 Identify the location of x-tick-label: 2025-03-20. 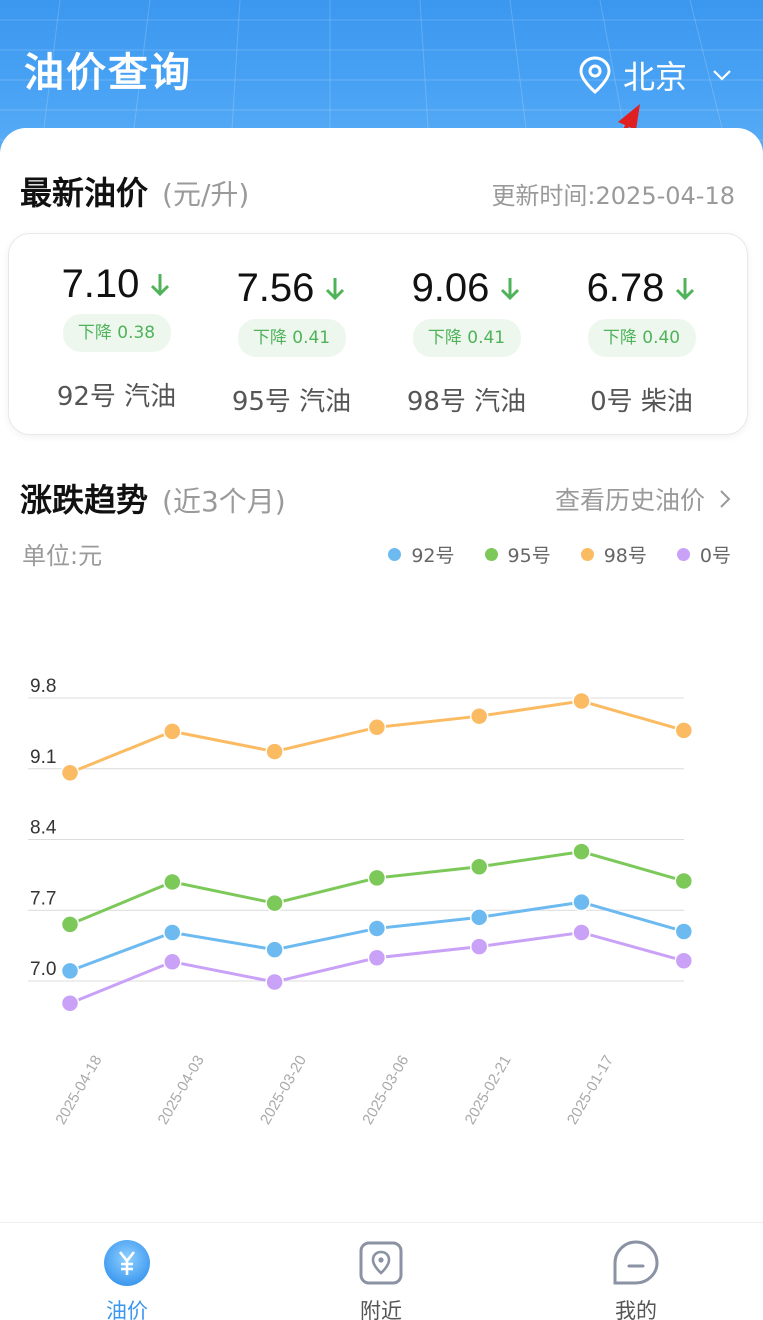
(283, 1090).